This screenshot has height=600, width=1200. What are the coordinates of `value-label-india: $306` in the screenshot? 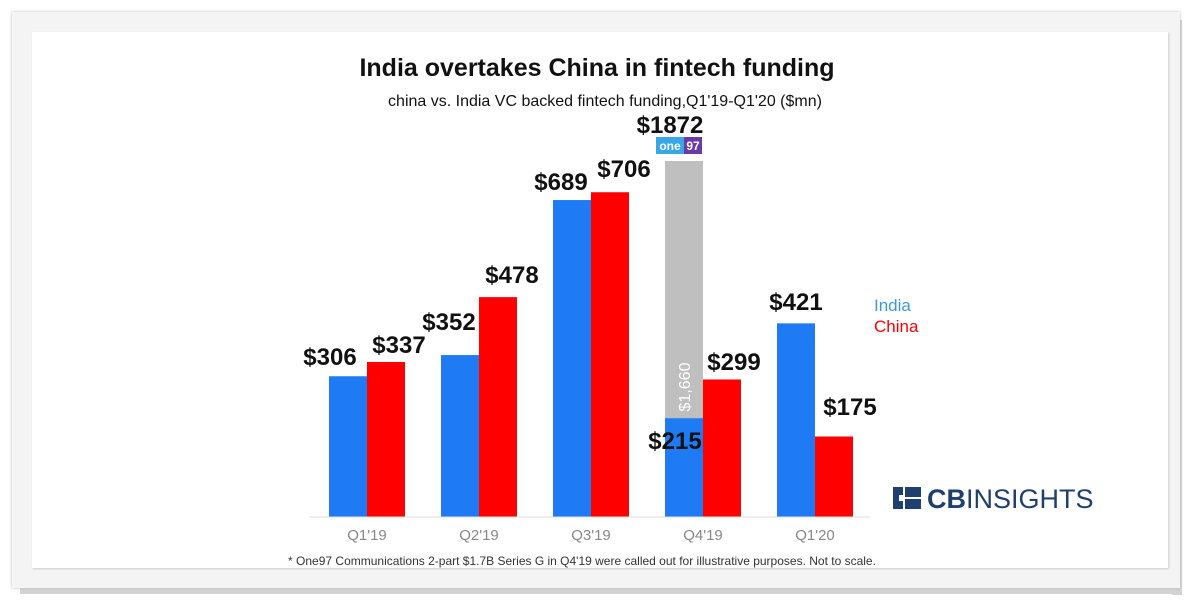 It's located at (329, 357).